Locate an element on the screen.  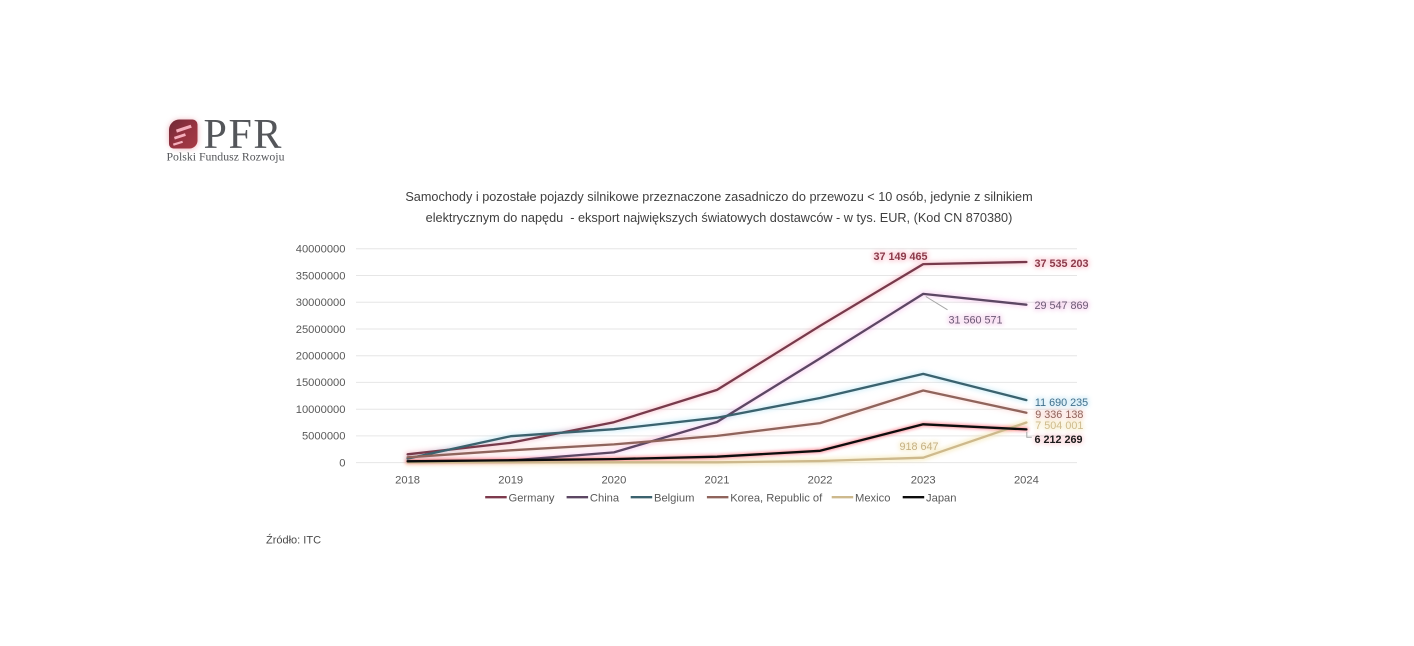
svg-text: 2021 is located at coordinates (717, 481).